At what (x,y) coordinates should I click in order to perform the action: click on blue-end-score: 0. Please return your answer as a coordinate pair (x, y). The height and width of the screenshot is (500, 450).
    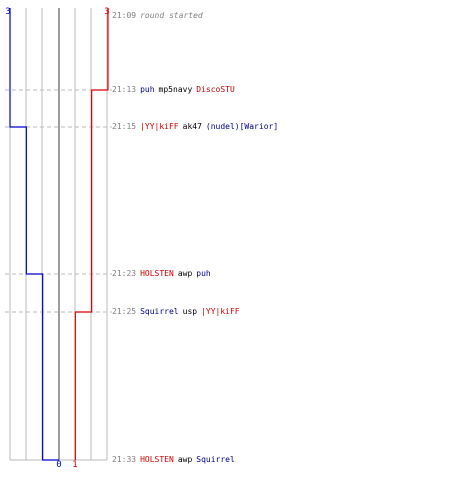
    Looking at the image, I should click on (58, 465).